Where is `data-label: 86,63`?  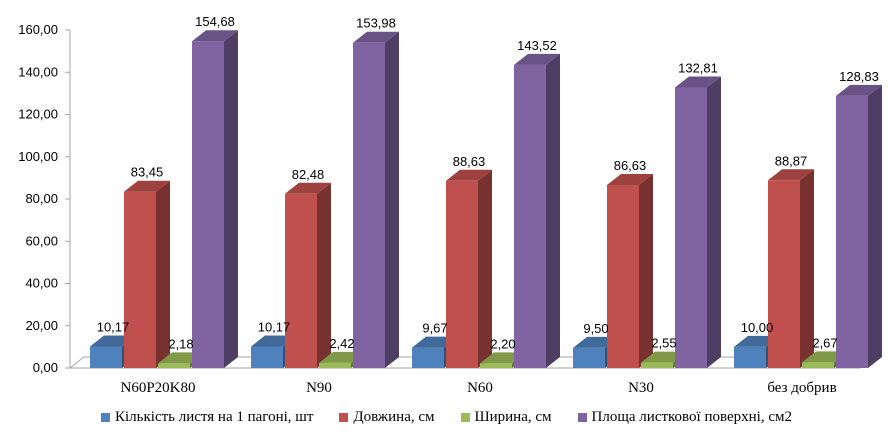
data-label: 86,63 is located at coordinates (630, 165).